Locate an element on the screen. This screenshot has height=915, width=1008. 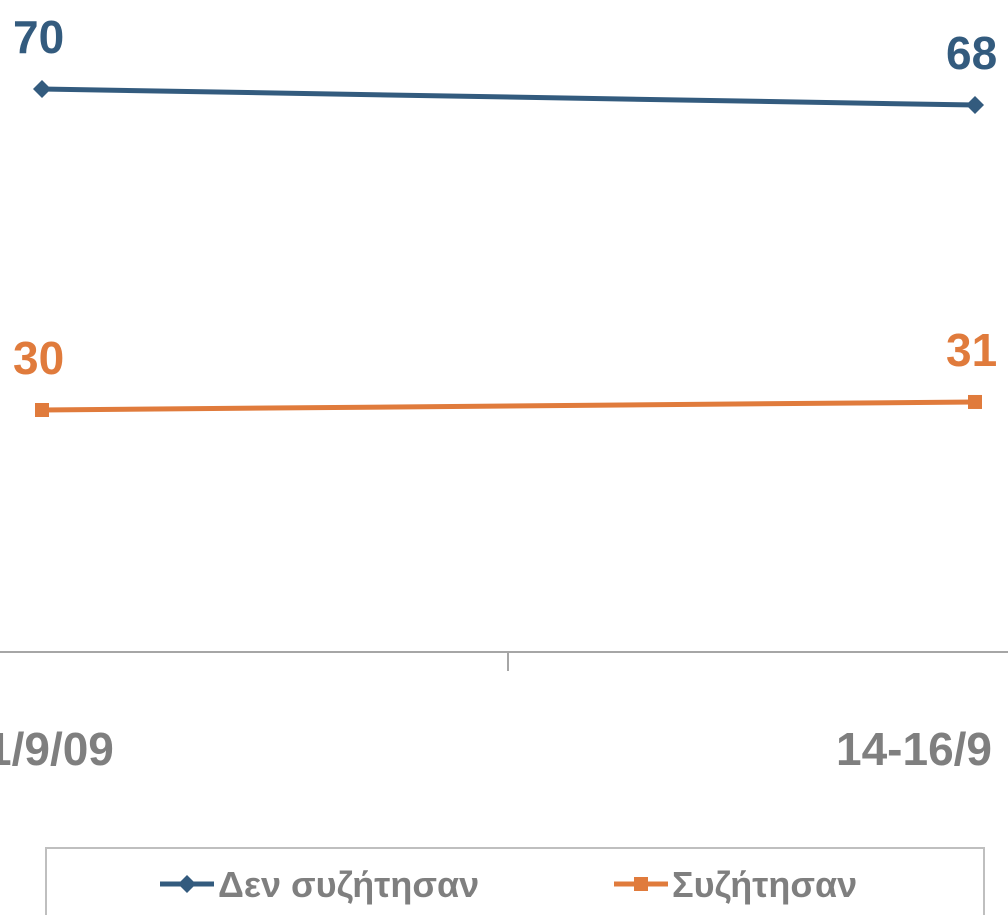
x-tick-label-1: 14-16/9 is located at coordinates (914, 749).